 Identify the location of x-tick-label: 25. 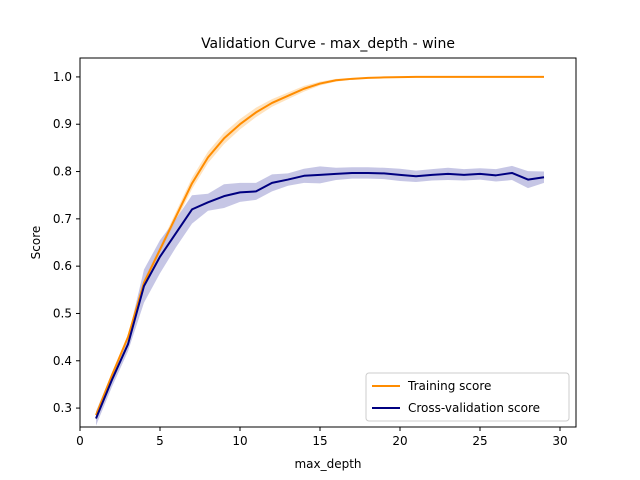
(479, 441).